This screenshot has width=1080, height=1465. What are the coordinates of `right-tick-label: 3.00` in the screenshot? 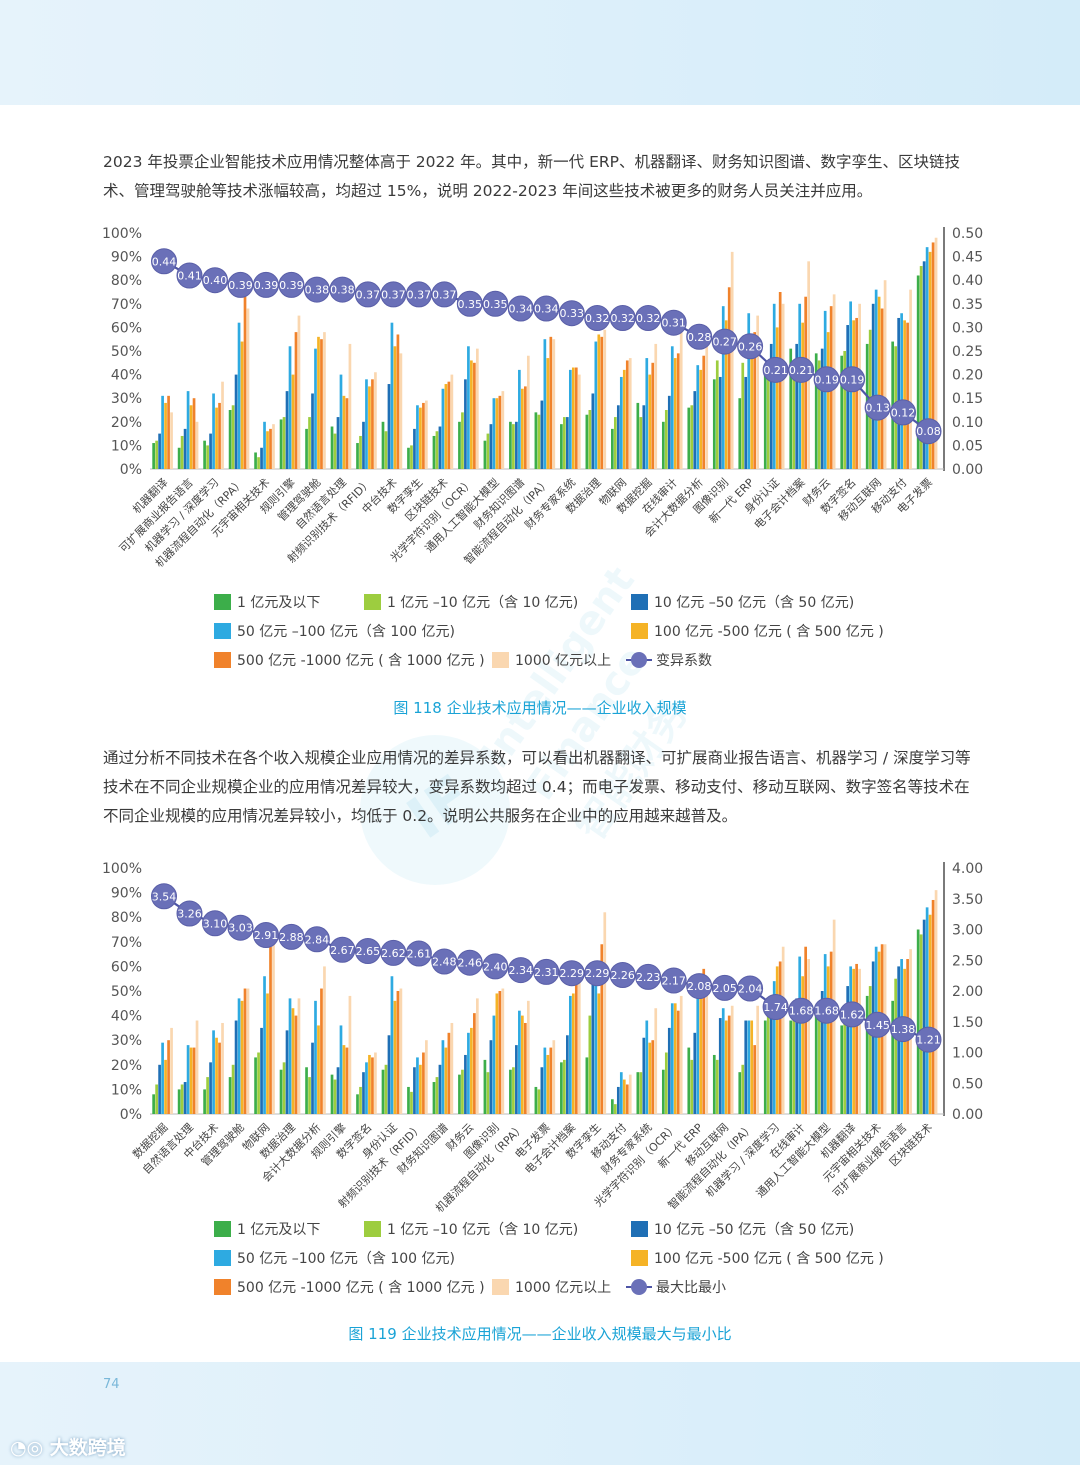 It's located at (967, 931).